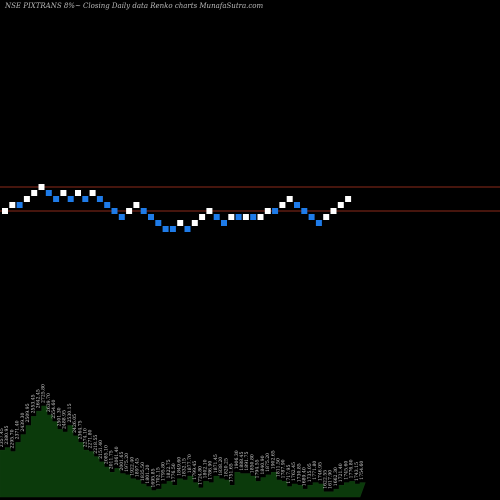 The image size is (500, 500). Describe the element at coordinates (86, 437) in the screenshot. I see `volume-label: 2274.10` at that location.